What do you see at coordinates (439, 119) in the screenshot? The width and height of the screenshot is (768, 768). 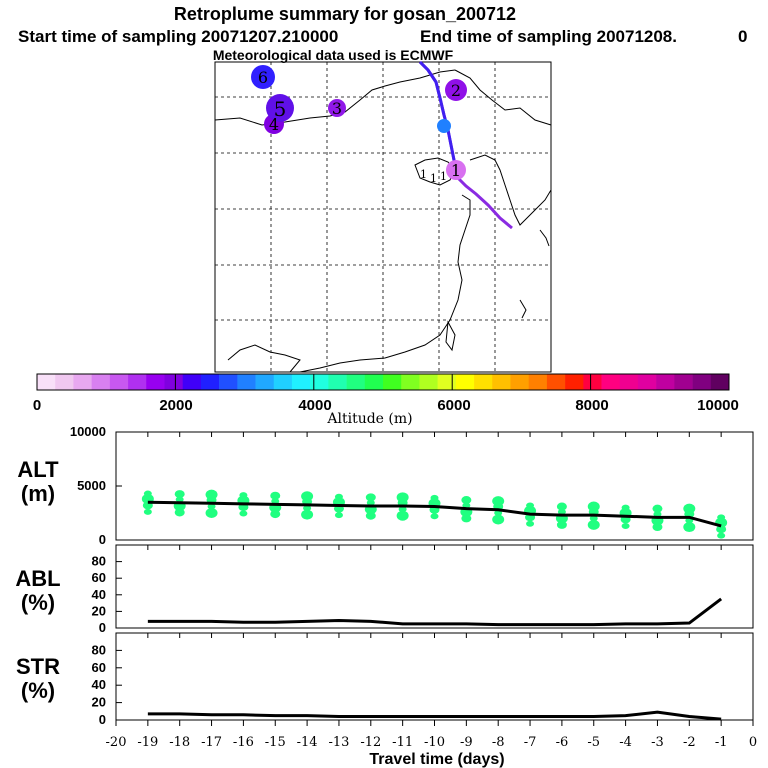 I see `plume-trajectory-upper` at bounding box center [439, 119].